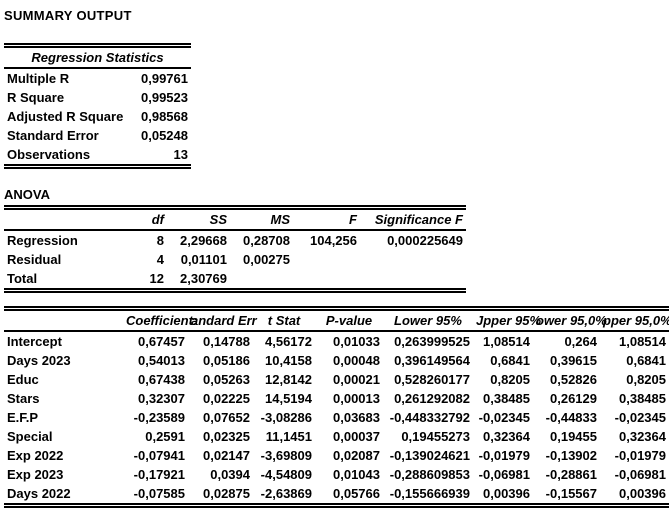  Describe the element at coordinates (571, 455) in the screenshot. I see `cell-value: -0,13902` at that location.